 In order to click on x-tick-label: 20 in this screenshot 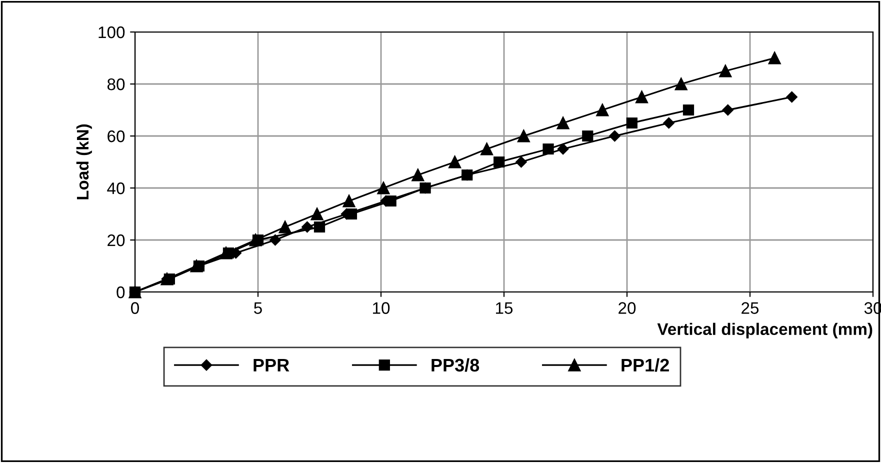, I will do `click(627, 308)`.